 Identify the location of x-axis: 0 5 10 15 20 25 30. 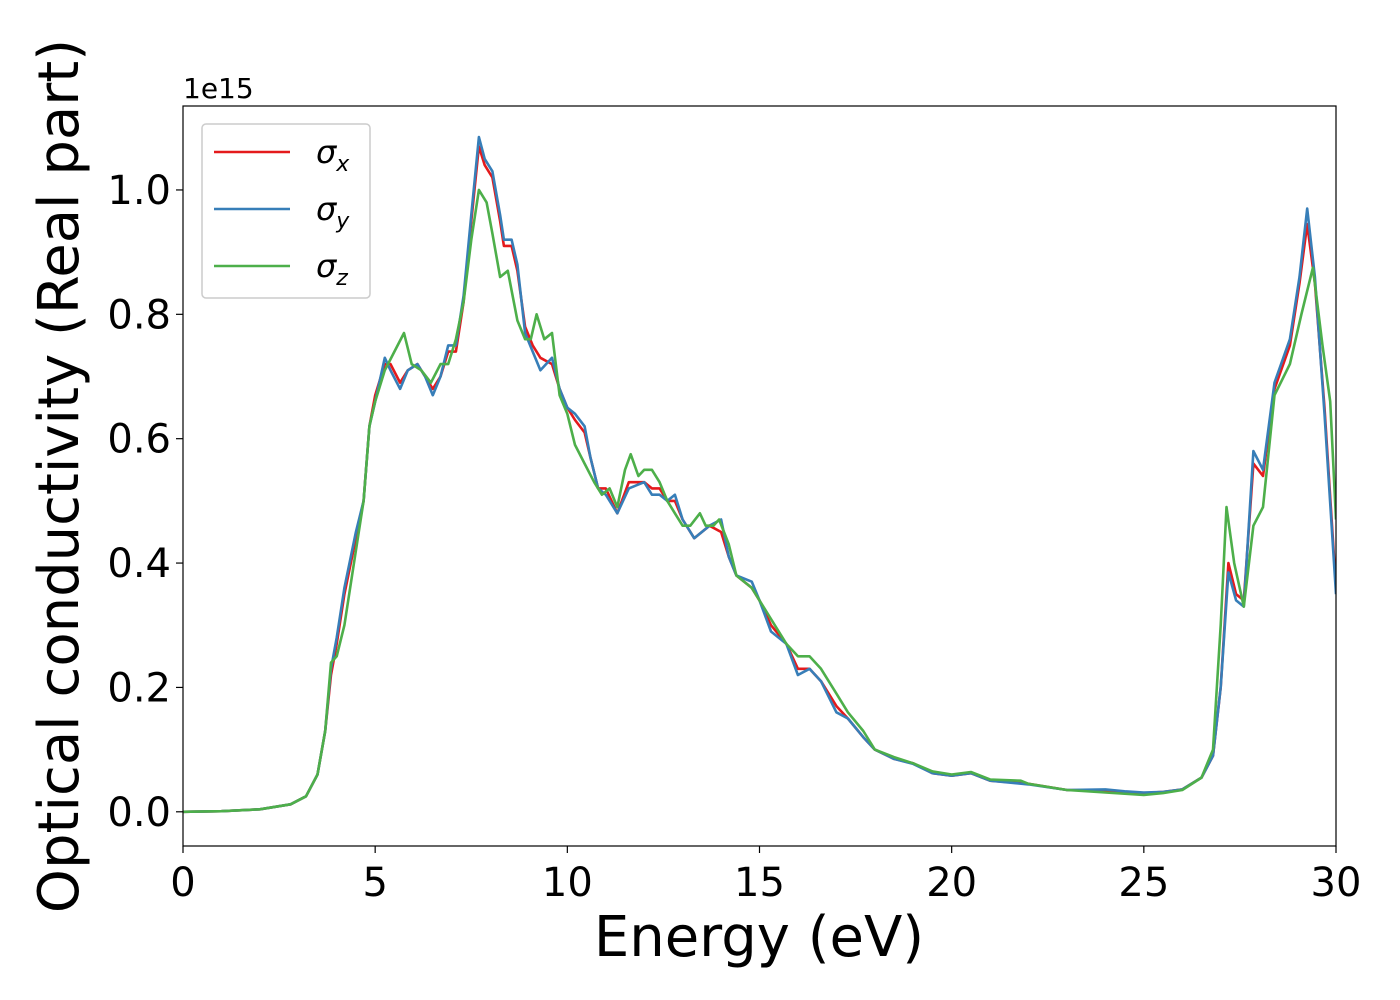
(765, 876).